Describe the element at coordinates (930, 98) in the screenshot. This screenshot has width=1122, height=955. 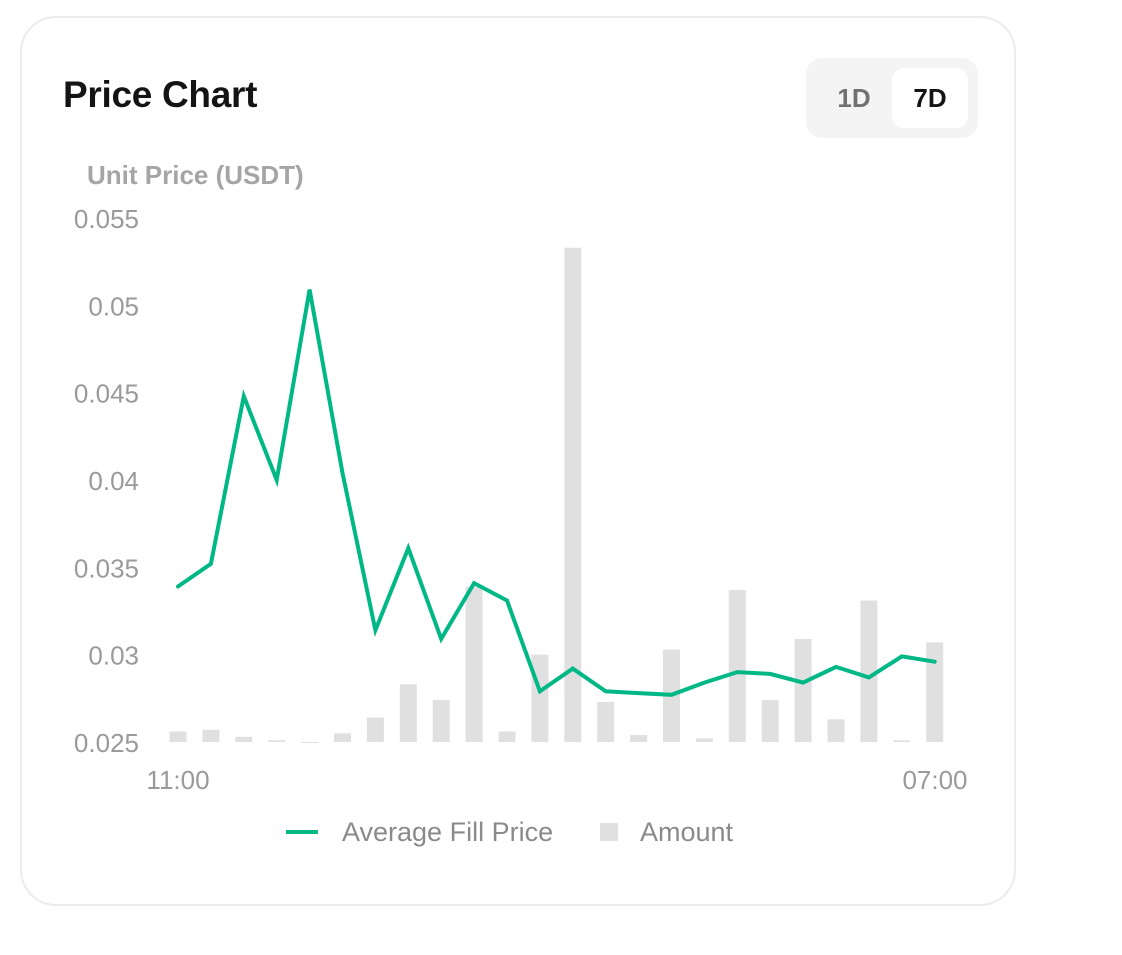
I see `tab-7d: 7D` at that location.